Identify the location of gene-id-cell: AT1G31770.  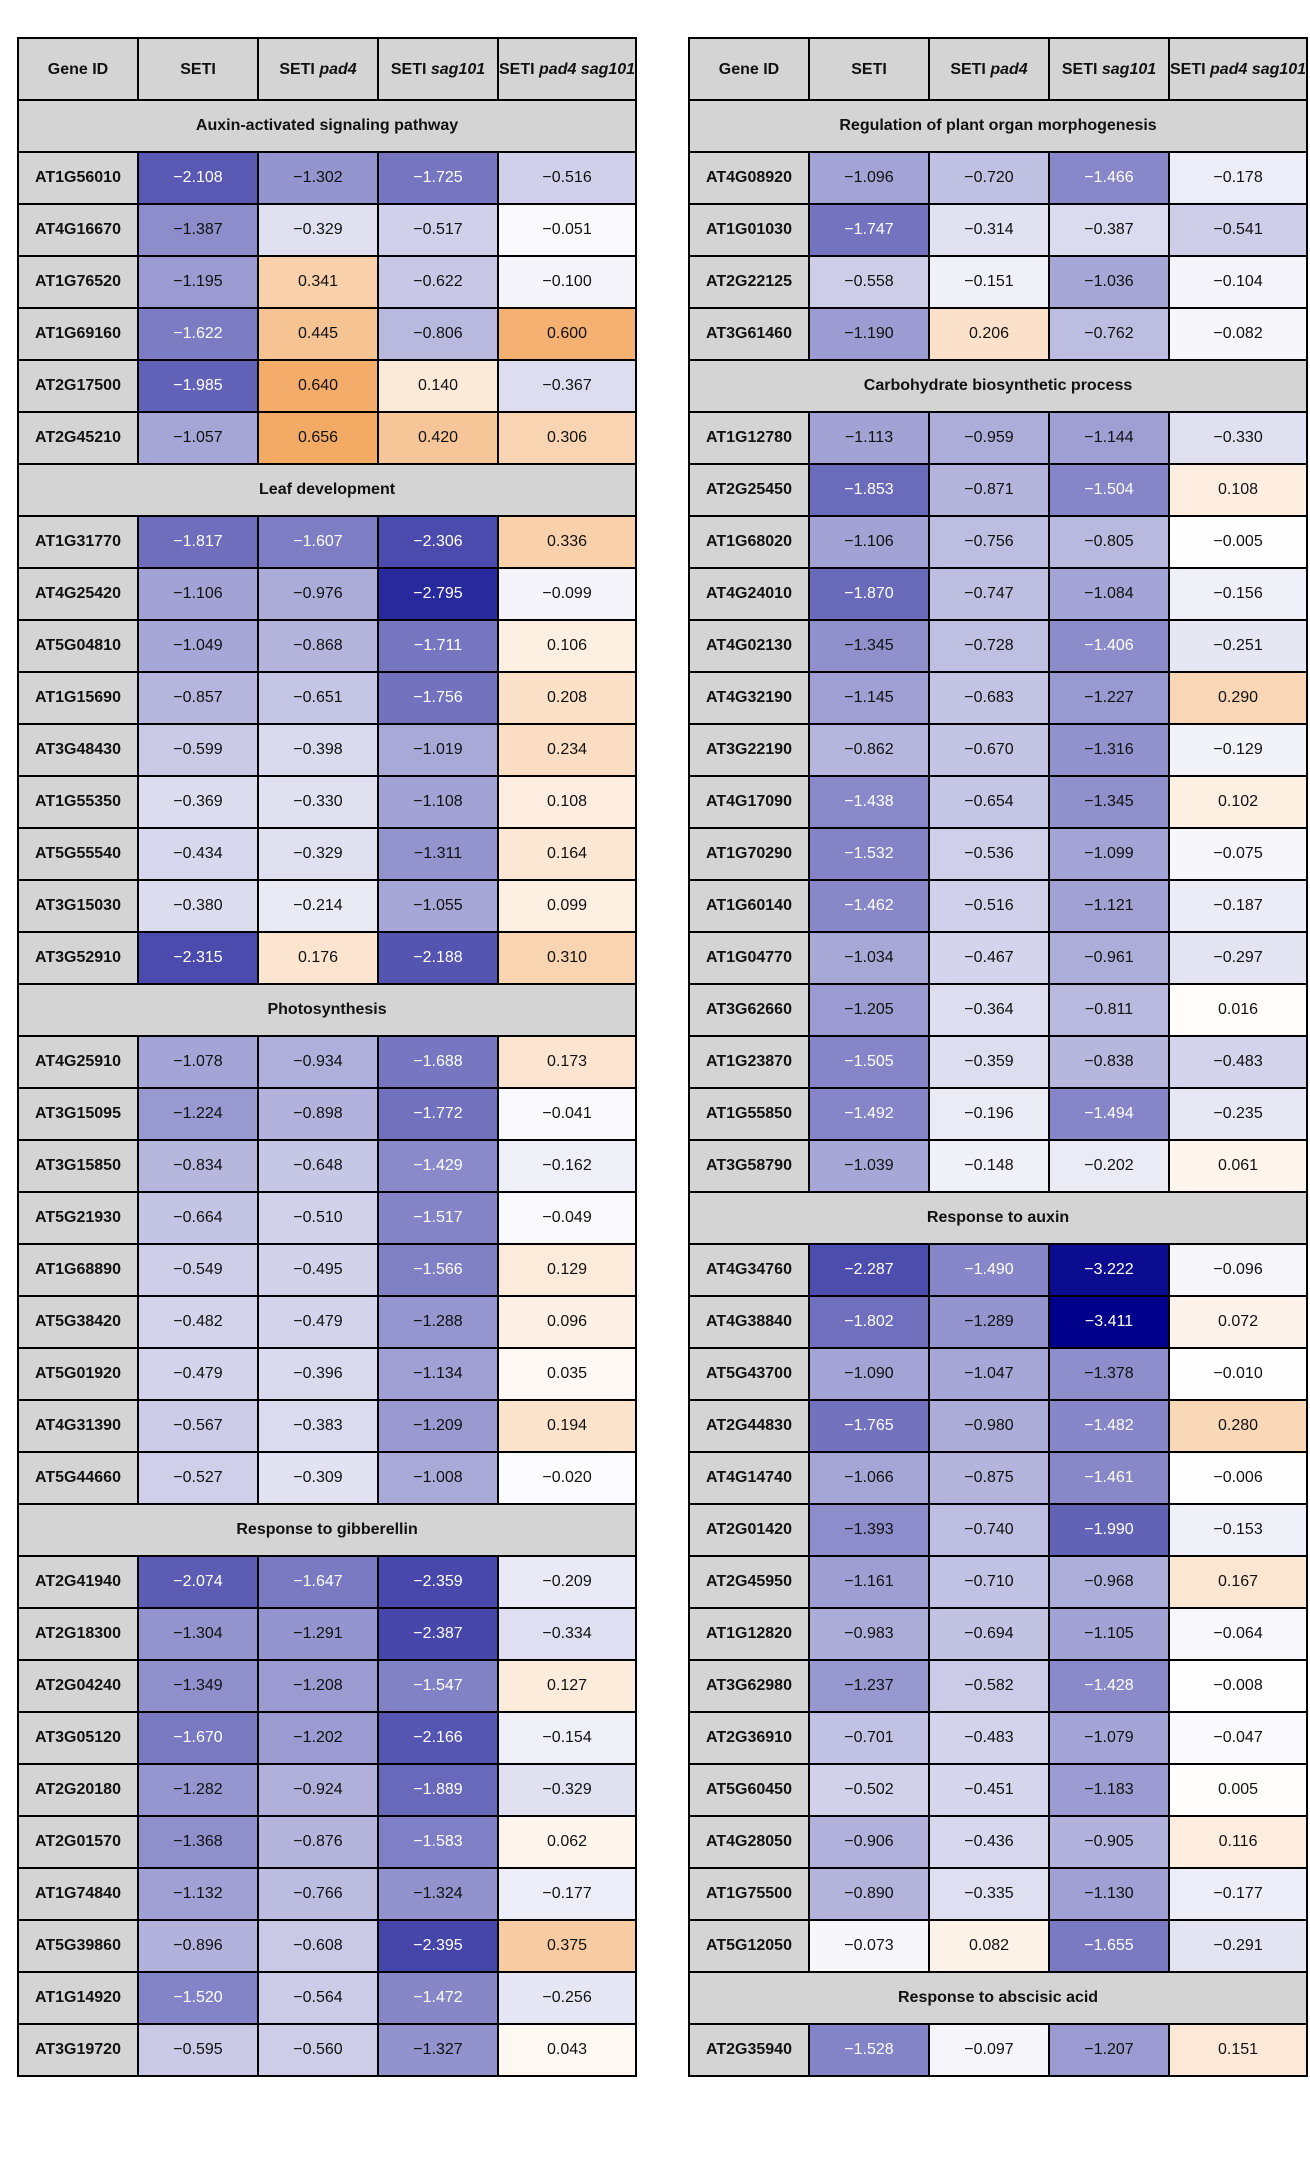
(78, 542).